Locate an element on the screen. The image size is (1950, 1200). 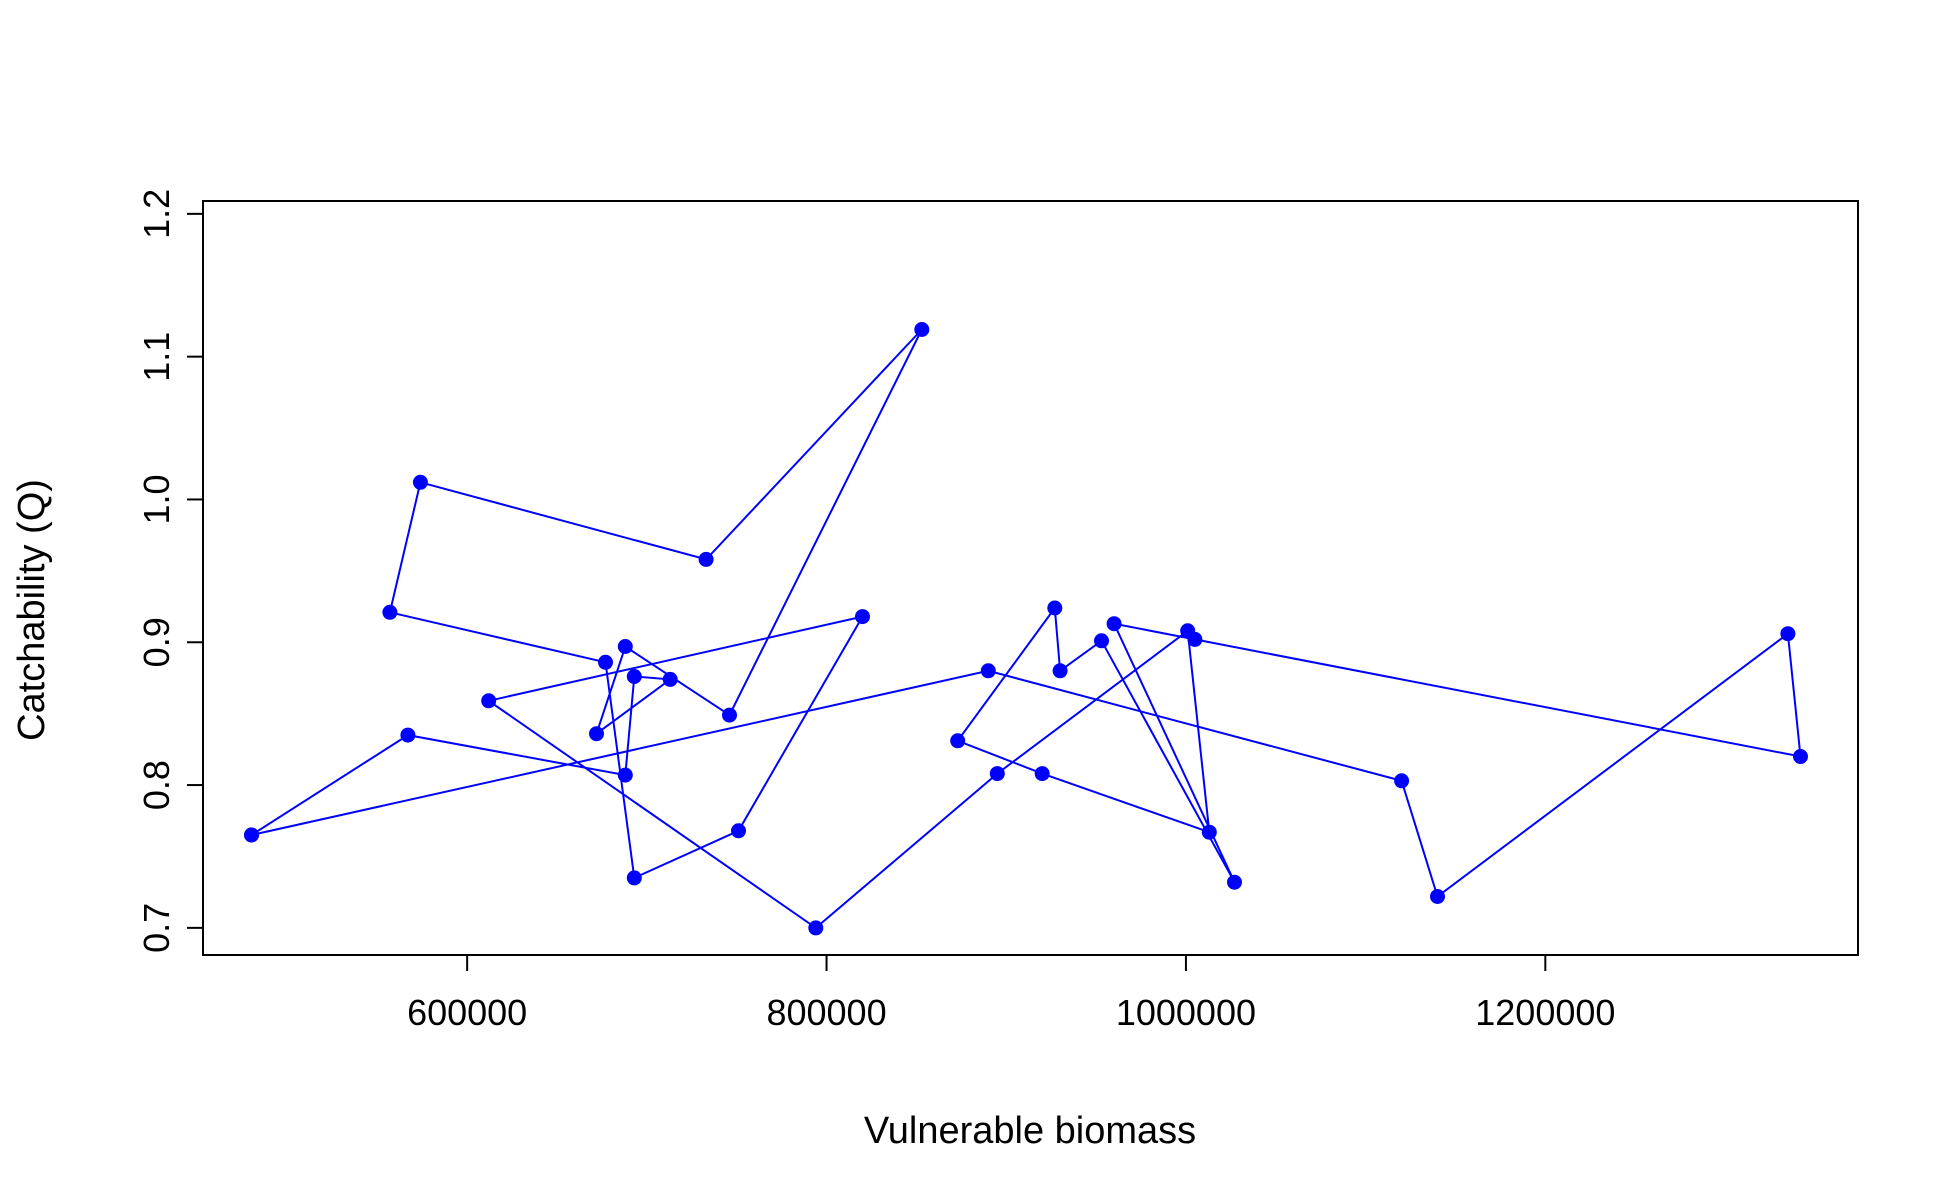
y-tick-label: 0.7 is located at coordinates (156, 928).